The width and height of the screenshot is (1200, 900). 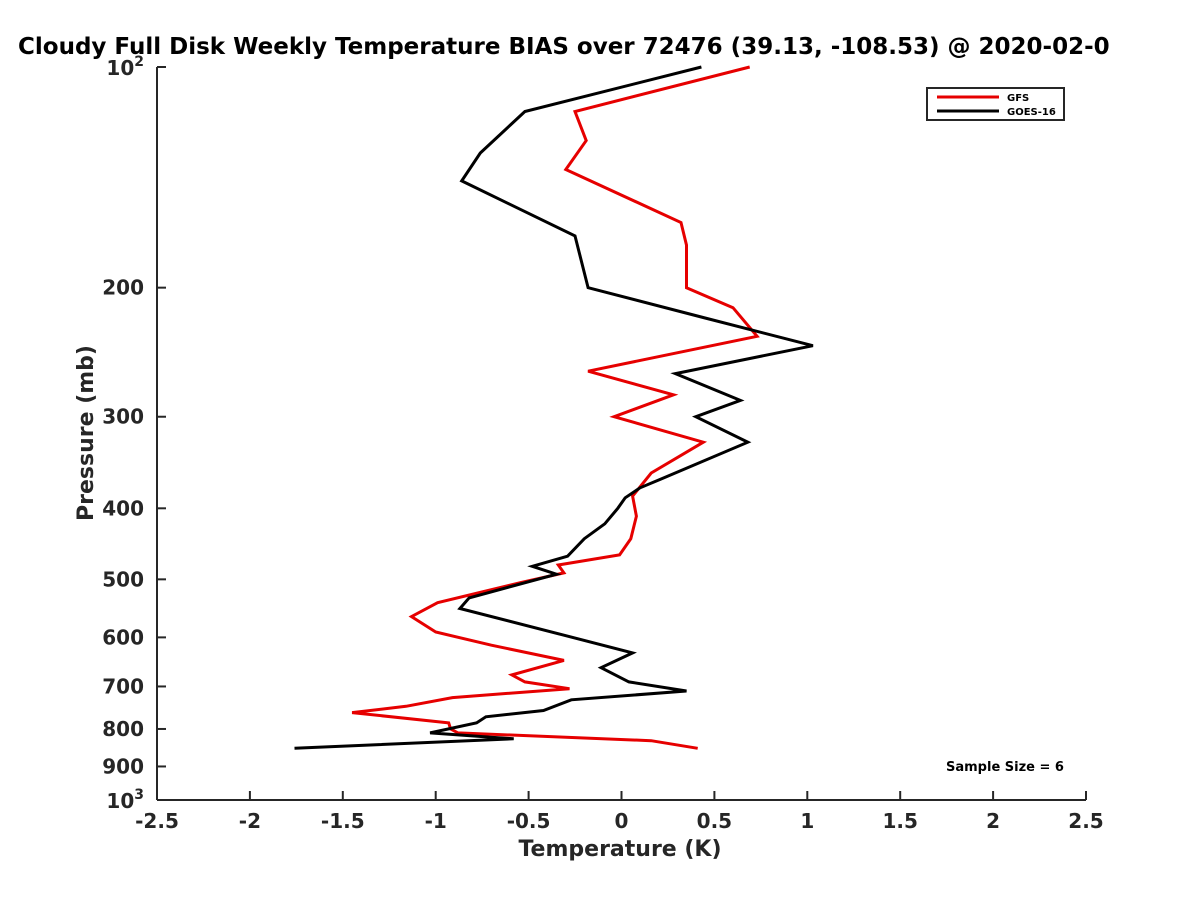 What do you see at coordinates (123, 637) in the screenshot?
I see `y-tick-label: 600` at bounding box center [123, 637].